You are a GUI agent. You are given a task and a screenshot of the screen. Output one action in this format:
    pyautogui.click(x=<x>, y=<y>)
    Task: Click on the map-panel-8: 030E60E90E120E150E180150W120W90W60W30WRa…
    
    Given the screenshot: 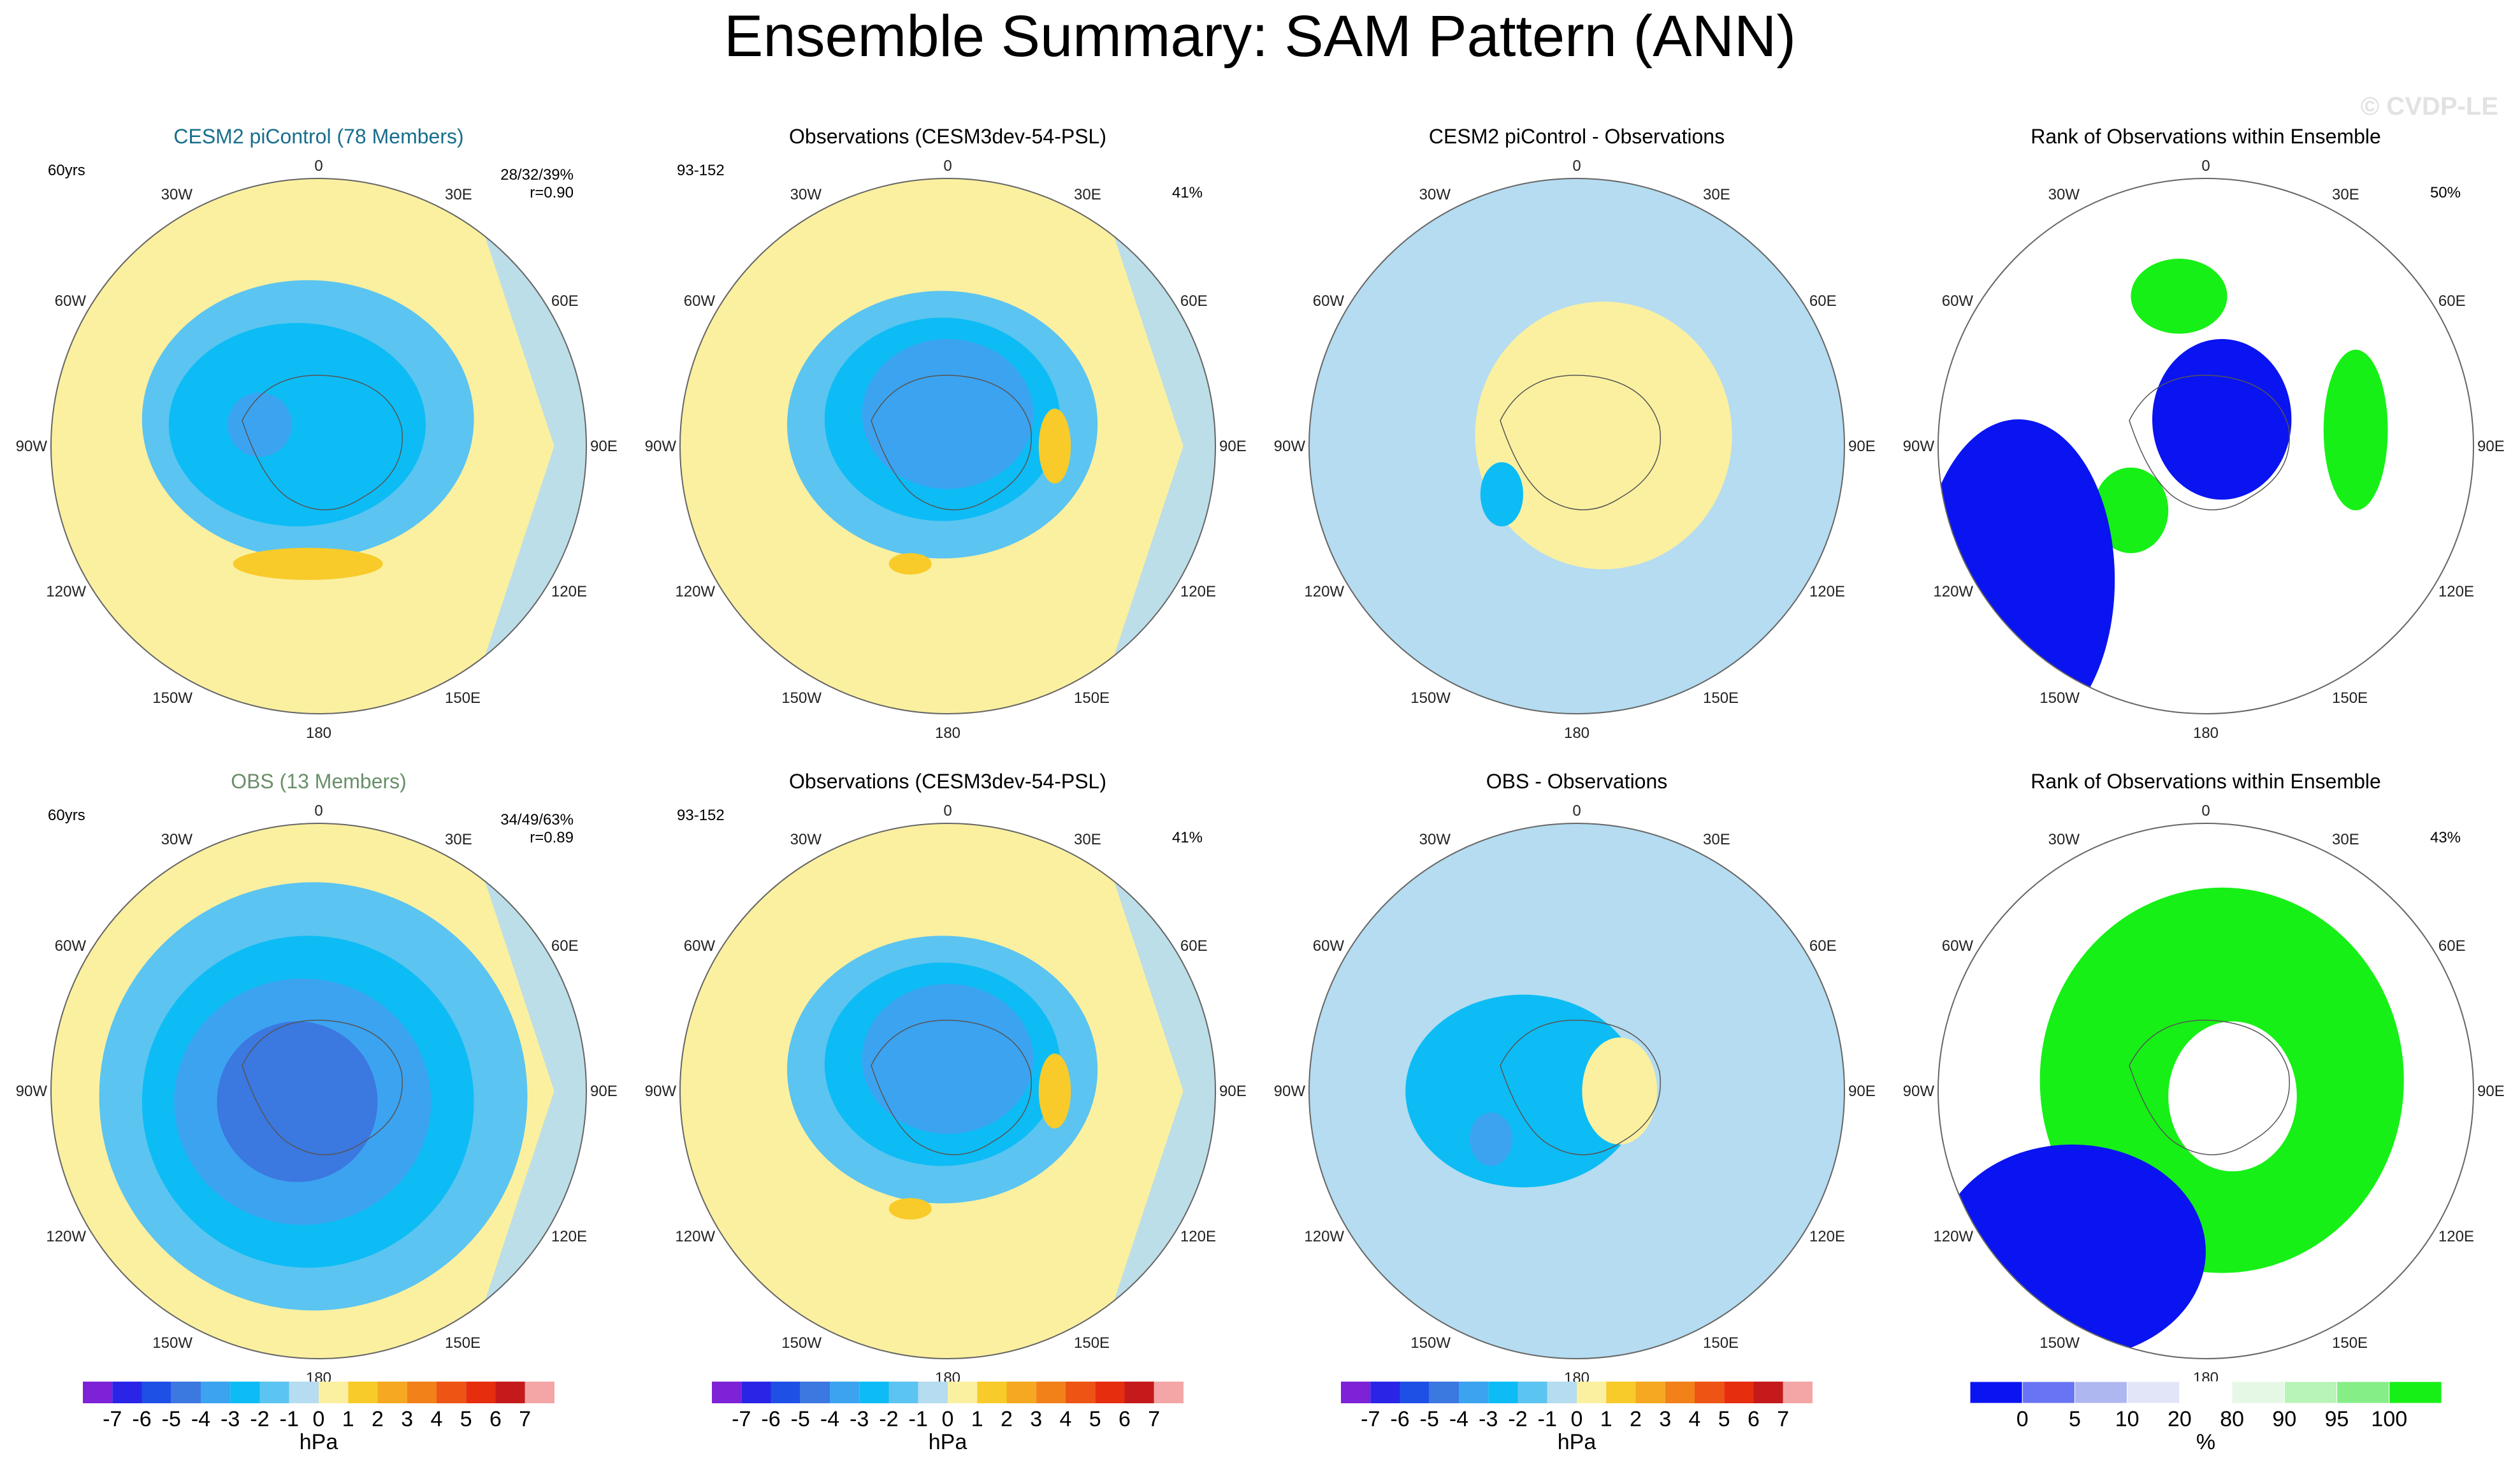 What is the action you would take?
    pyautogui.click(x=2204, y=1079)
    